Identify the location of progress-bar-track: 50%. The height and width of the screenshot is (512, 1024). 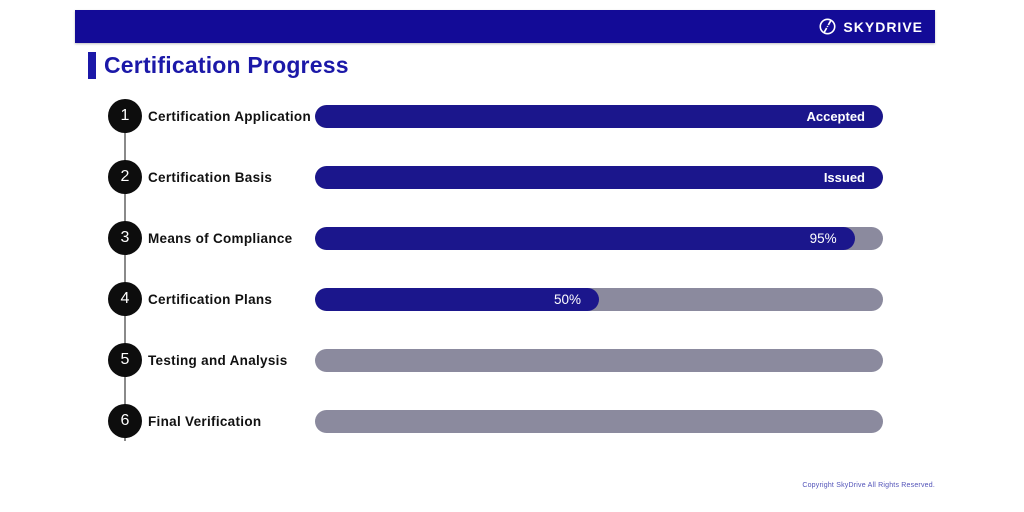
(599, 299).